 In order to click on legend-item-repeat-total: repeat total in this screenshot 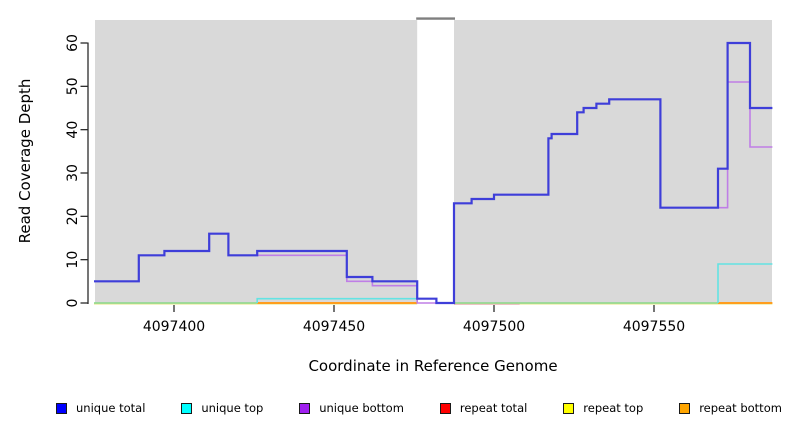, I will do `click(483, 408)`.